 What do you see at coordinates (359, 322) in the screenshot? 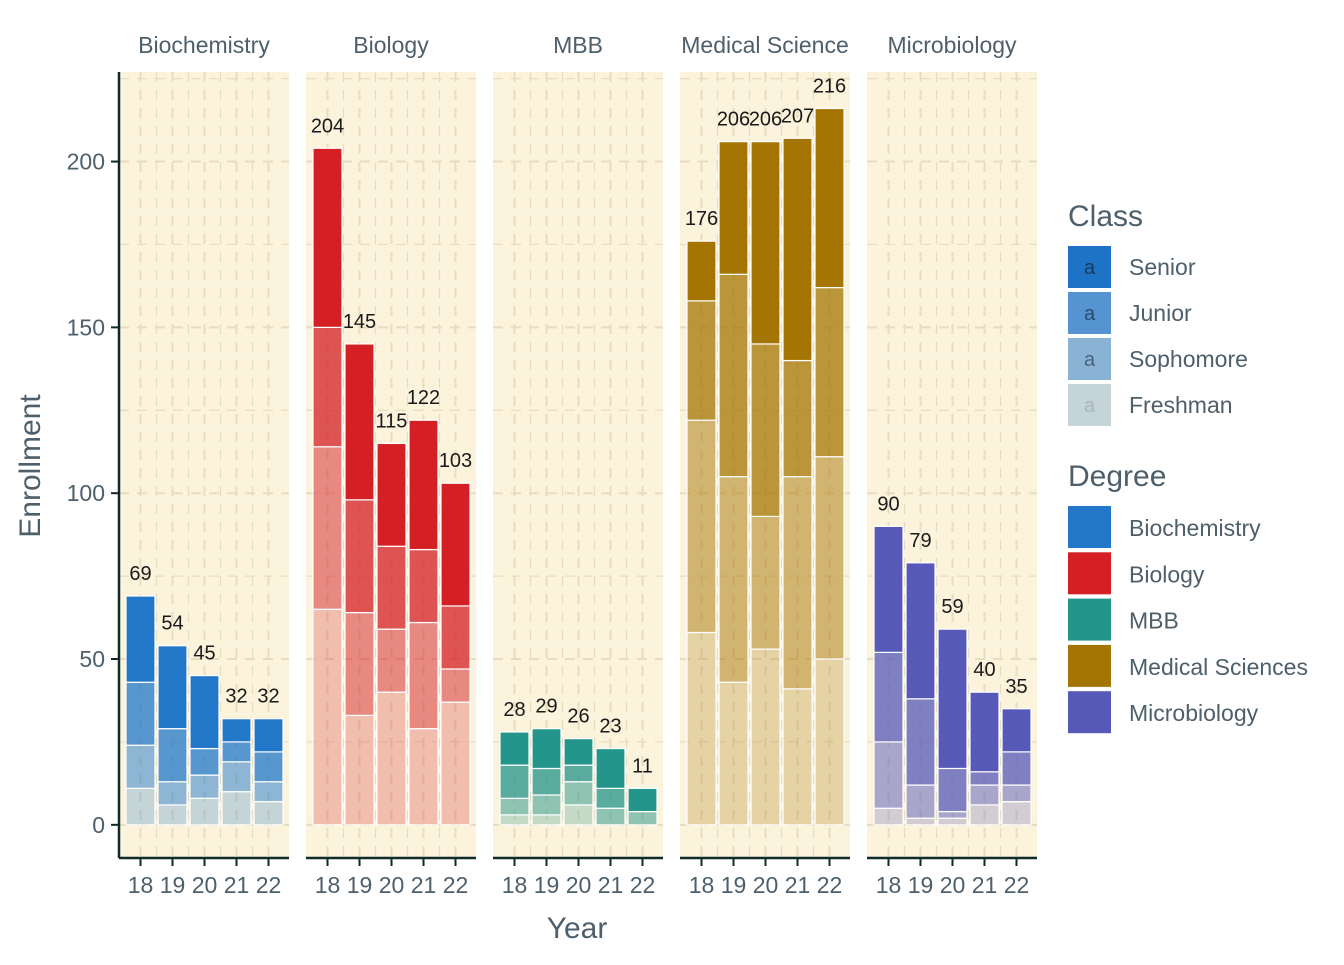
I see `bar-total-label: 145` at bounding box center [359, 322].